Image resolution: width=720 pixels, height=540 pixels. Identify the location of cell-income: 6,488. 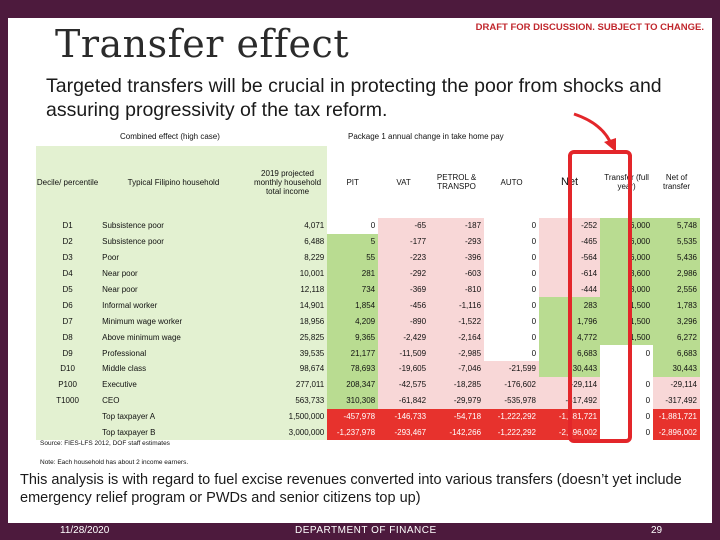
(287, 241).